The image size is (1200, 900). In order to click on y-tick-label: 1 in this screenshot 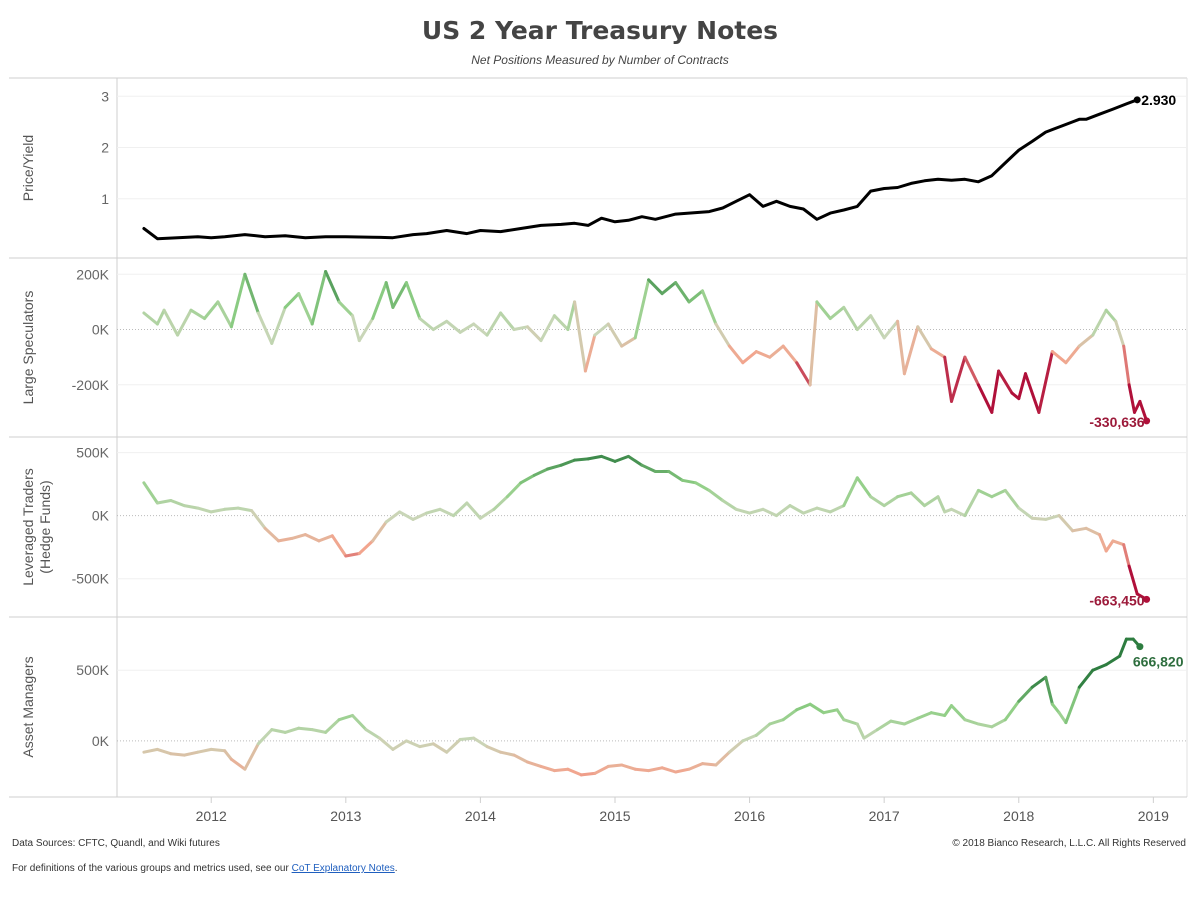, I will do `click(105, 199)`.